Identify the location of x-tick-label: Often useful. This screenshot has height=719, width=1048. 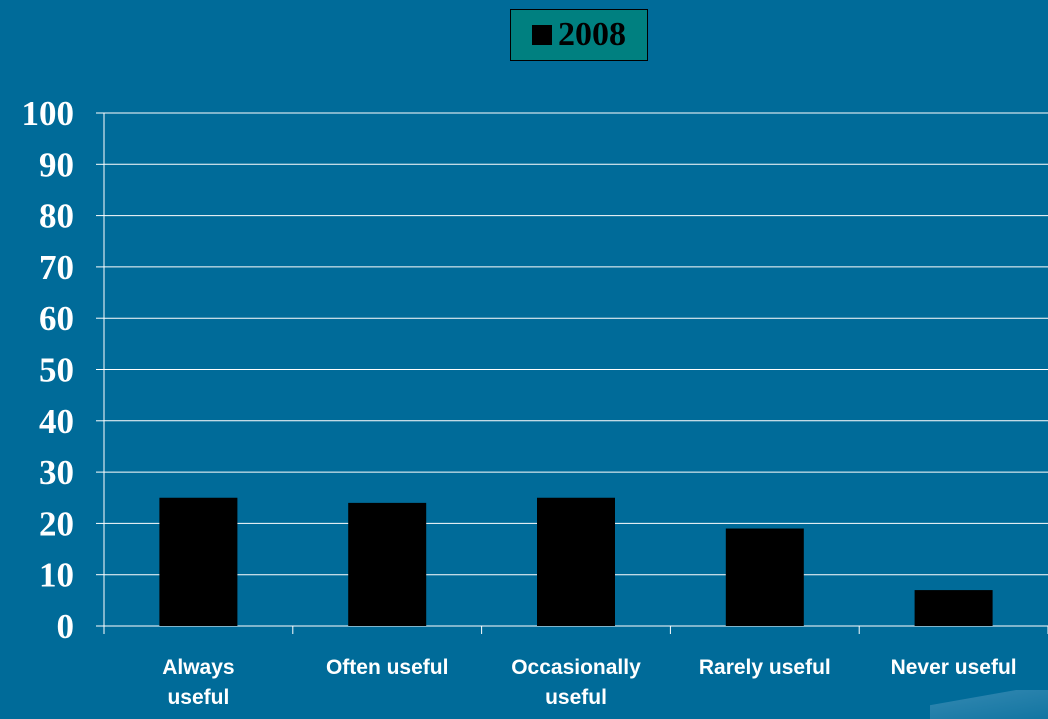
(387, 667).